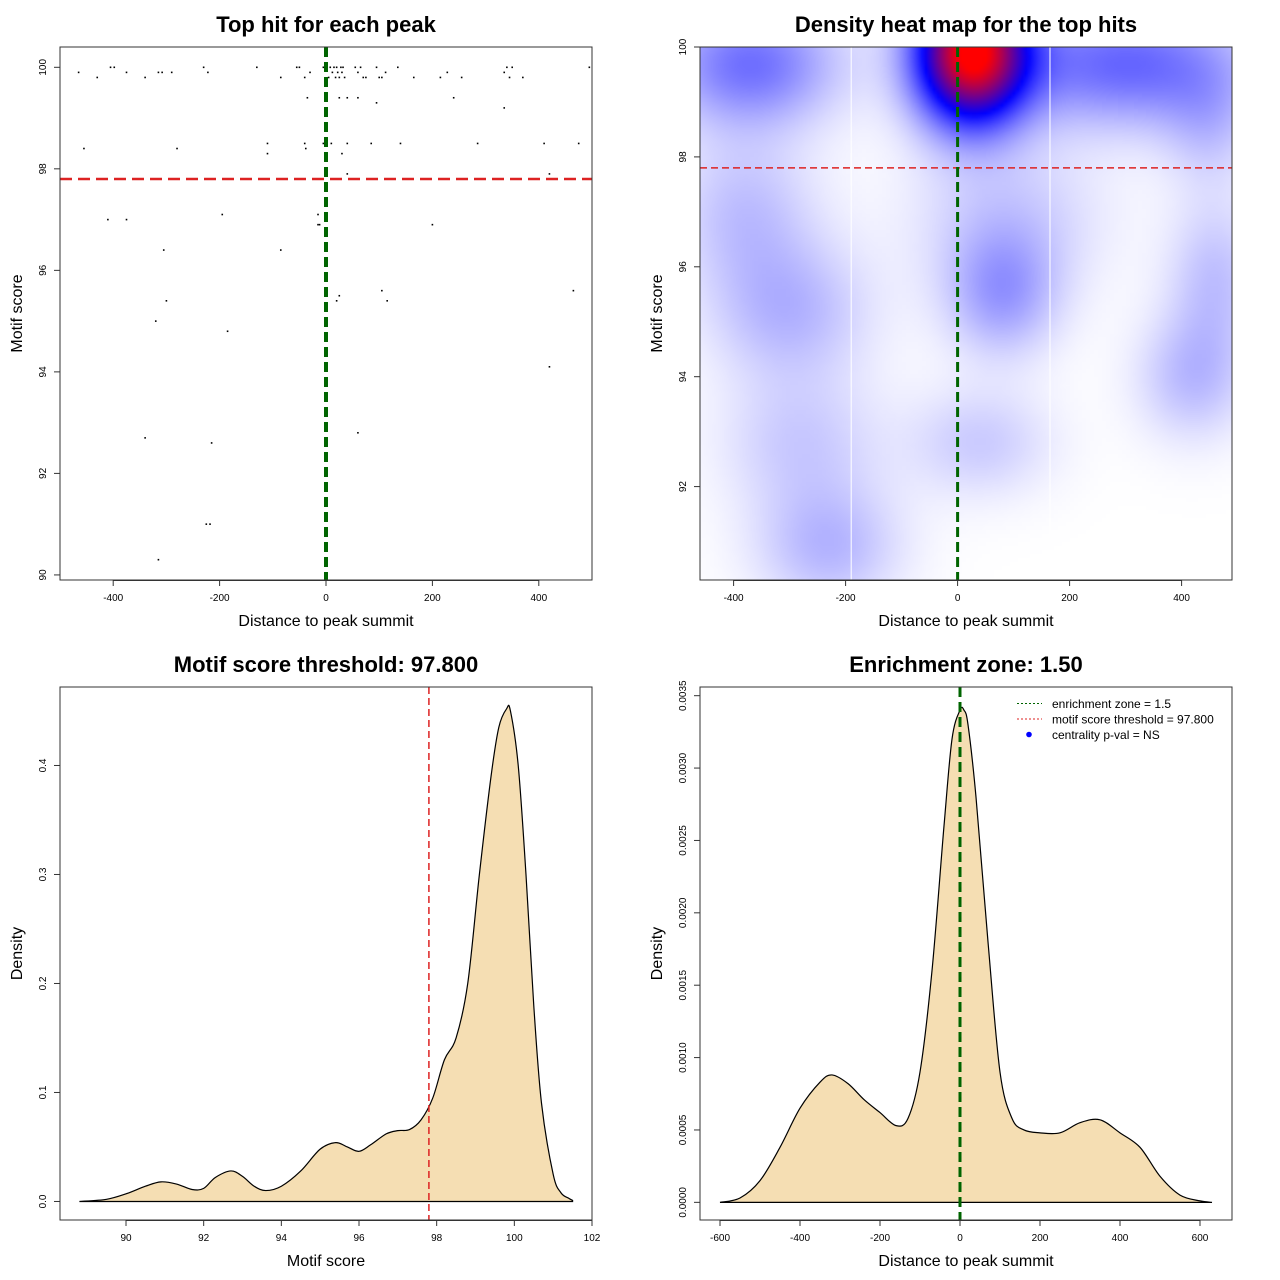  I want to click on y-tick-label: 94, so click(683, 377).